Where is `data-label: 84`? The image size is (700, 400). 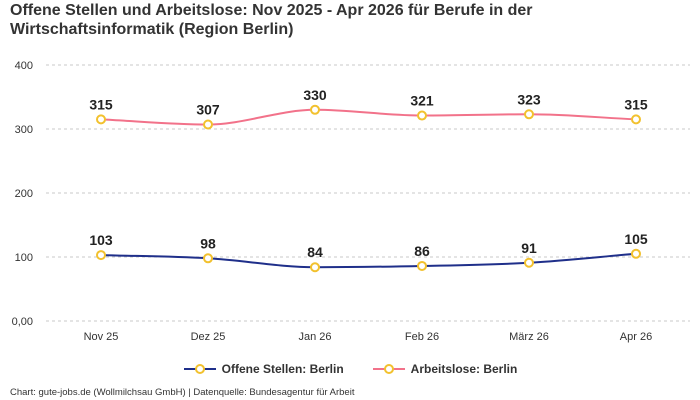 data-label: 84 is located at coordinates (315, 252).